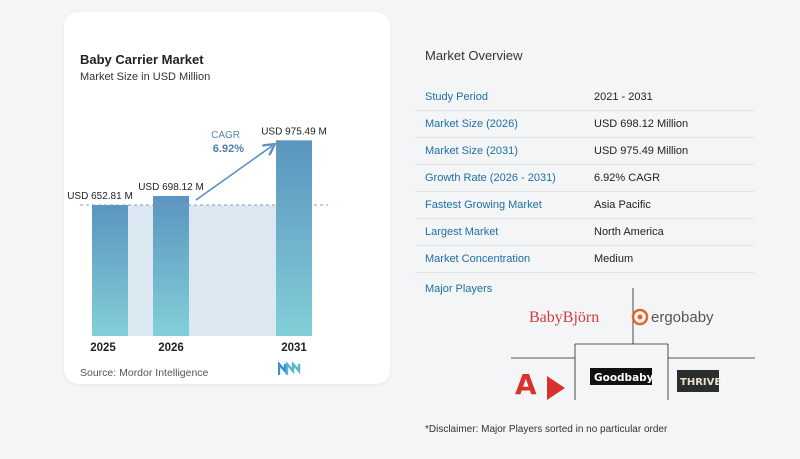 The width and height of the screenshot is (800, 459). Describe the element at coordinates (483, 205) in the screenshot. I see `overview-row-label: Fastest Growing Market` at that location.